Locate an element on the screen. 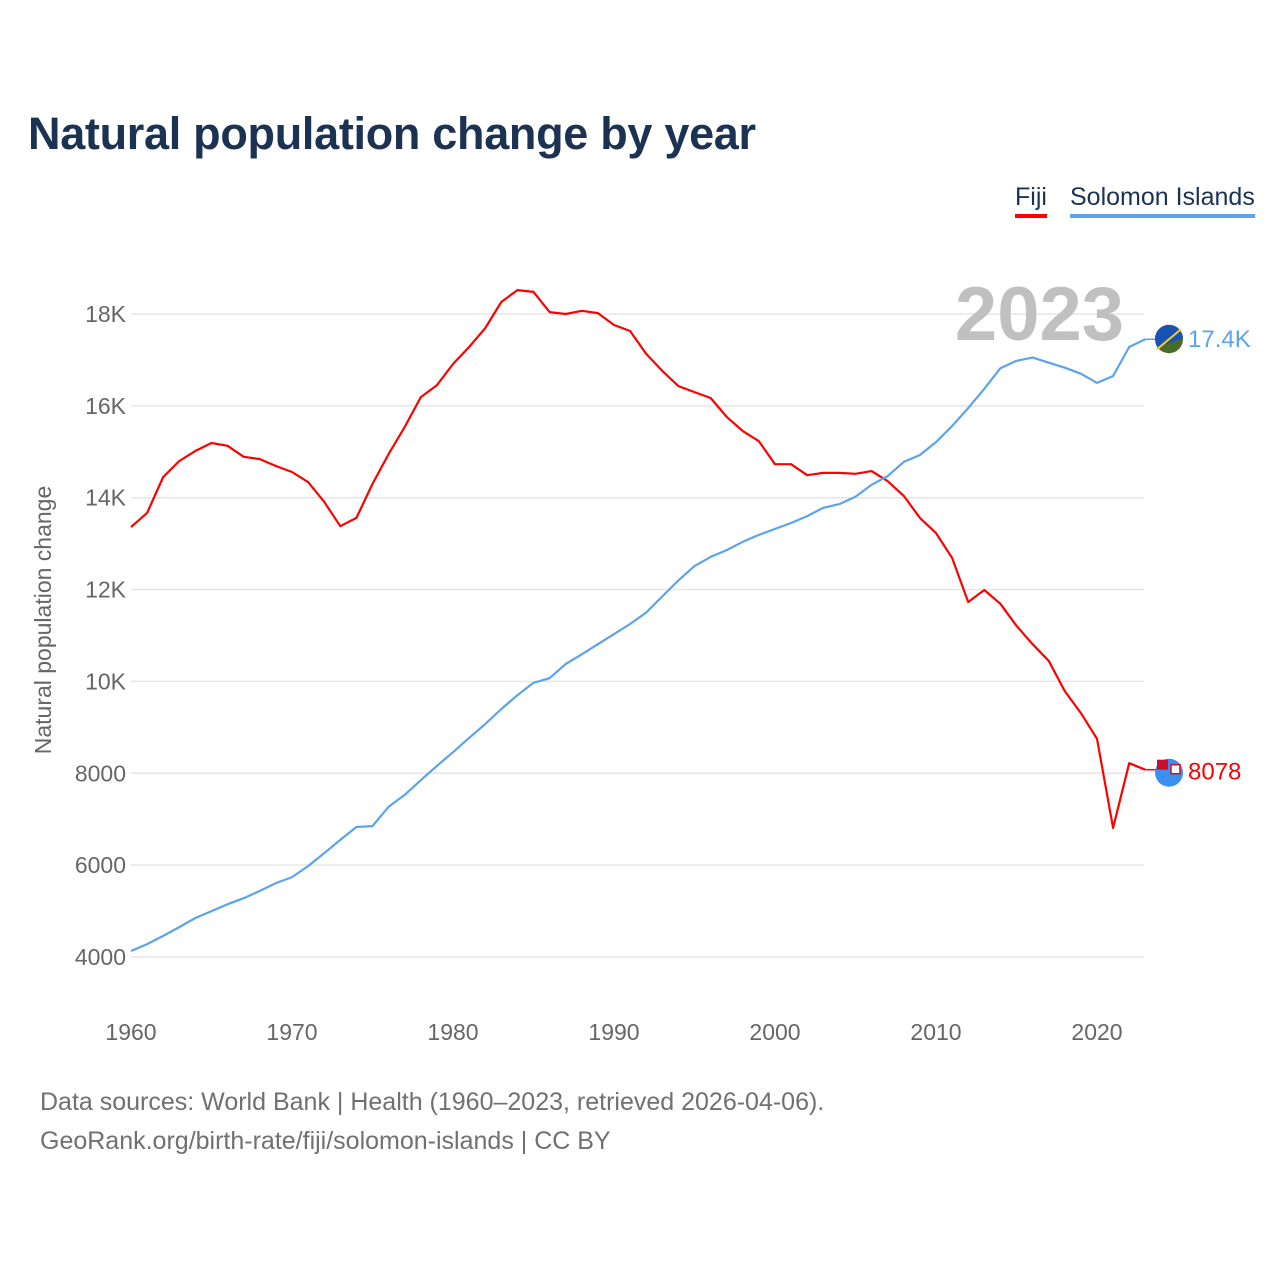 The image size is (1280, 1280). y-tick-label: 12K is located at coordinates (106, 590).